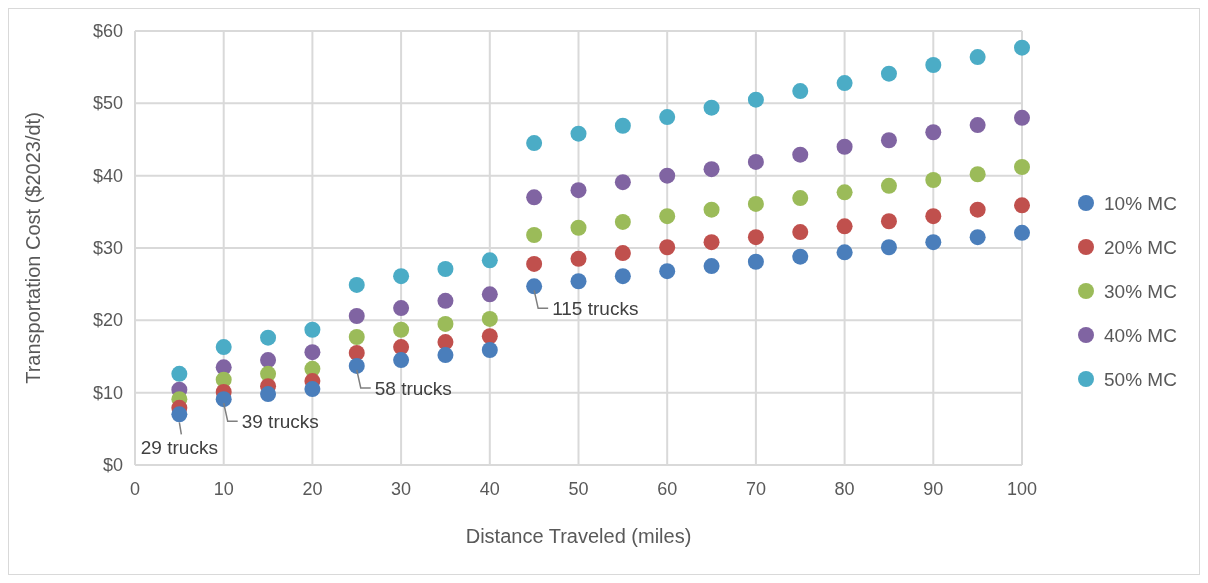  What do you see at coordinates (667, 489) in the screenshot?
I see `x-tick-label: 60` at bounding box center [667, 489].